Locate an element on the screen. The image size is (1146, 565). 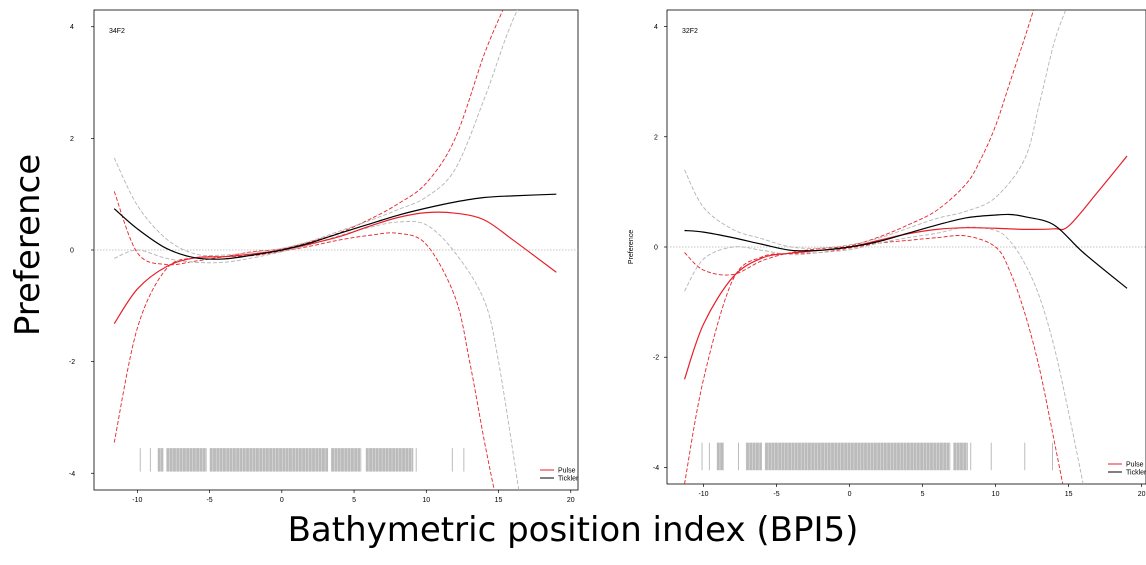
figure-x-axis-label: Bathymetric position index (BPI5) is located at coordinates (573, 530).